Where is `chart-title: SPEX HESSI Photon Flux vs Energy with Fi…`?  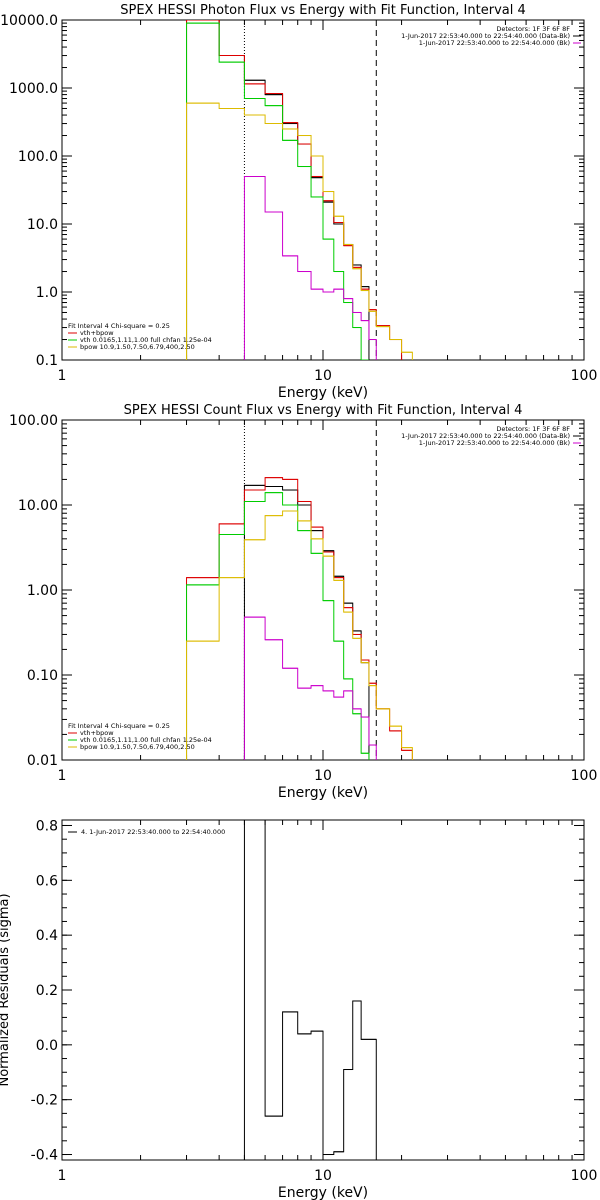 chart-title: SPEX HESSI Photon Flux vs Energy with Fi… is located at coordinates (323, 10).